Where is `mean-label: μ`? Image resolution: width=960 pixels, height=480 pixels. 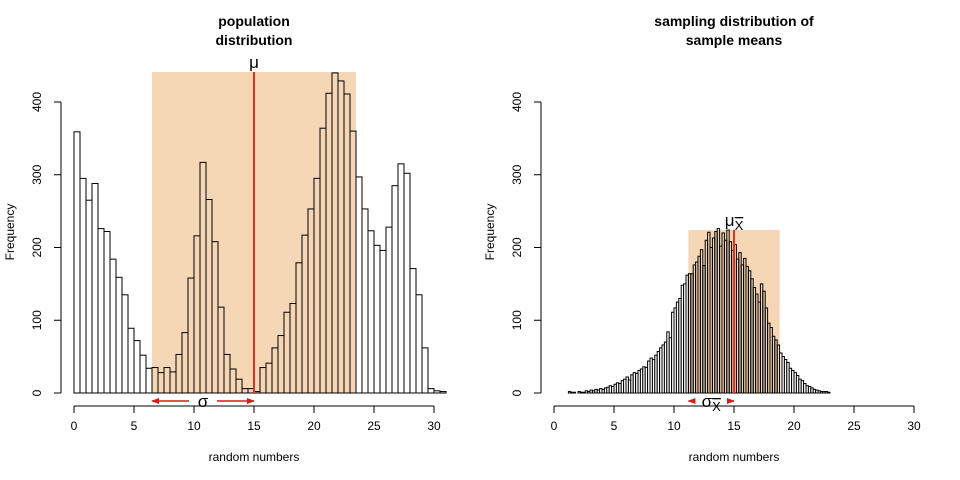
mean-label: μ is located at coordinates (254, 62).